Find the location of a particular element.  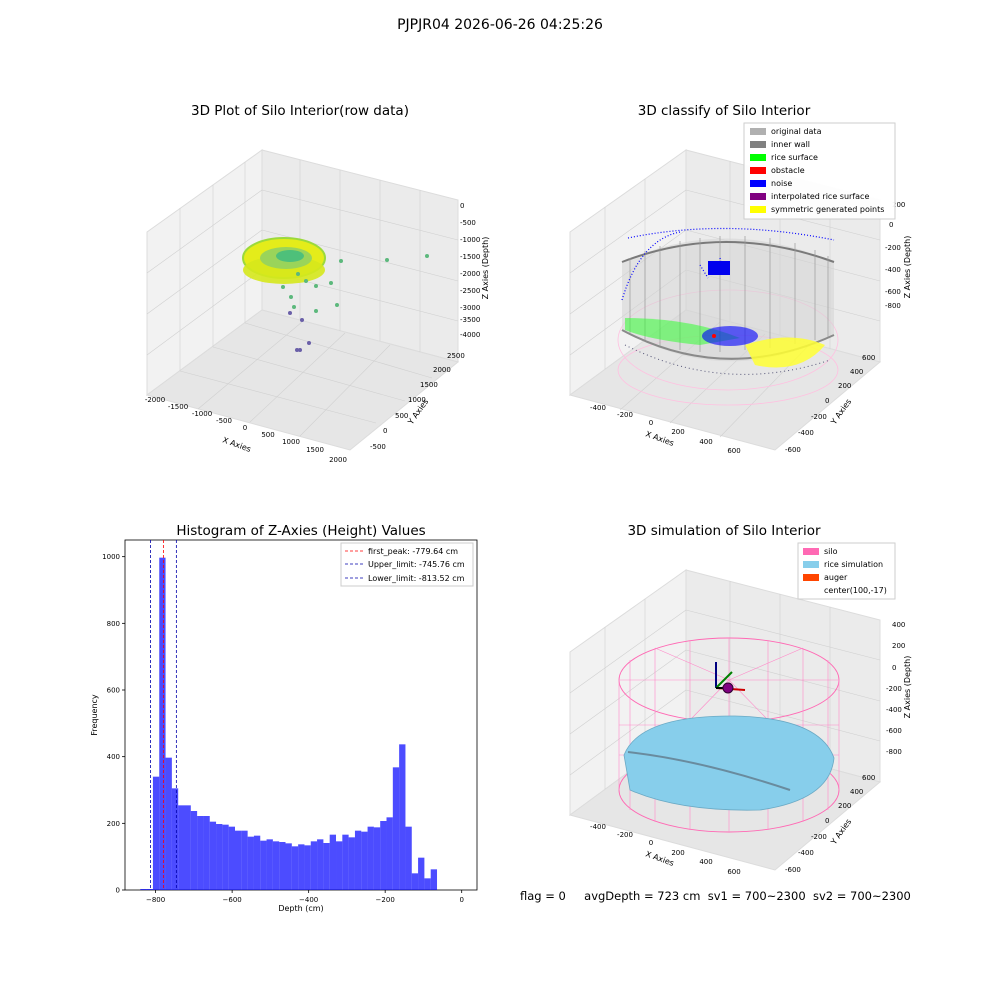

classify-y-ticks: -600 -400 -200 0 200 400 600 is located at coordinates (830, 404).